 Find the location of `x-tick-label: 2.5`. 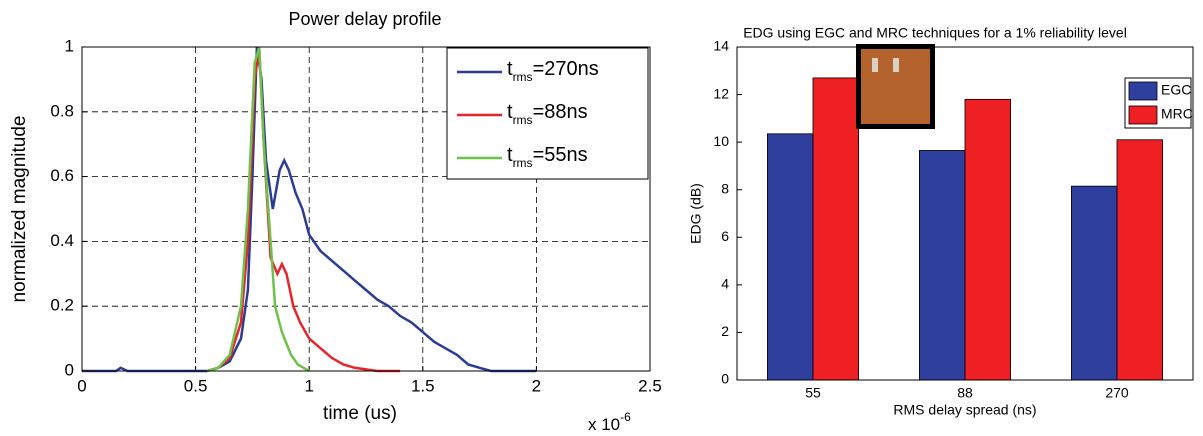

x-tick-label: 2.5 is located at coordinates (650, 385).